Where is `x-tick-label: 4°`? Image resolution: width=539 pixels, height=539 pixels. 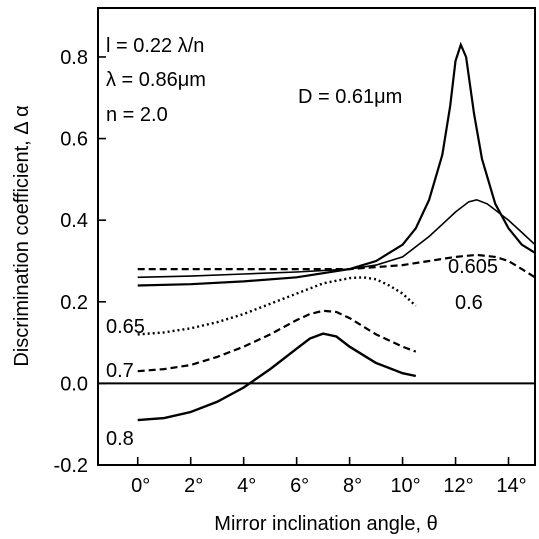
x-tick-label: 4° is located at coordinates (246, 486).